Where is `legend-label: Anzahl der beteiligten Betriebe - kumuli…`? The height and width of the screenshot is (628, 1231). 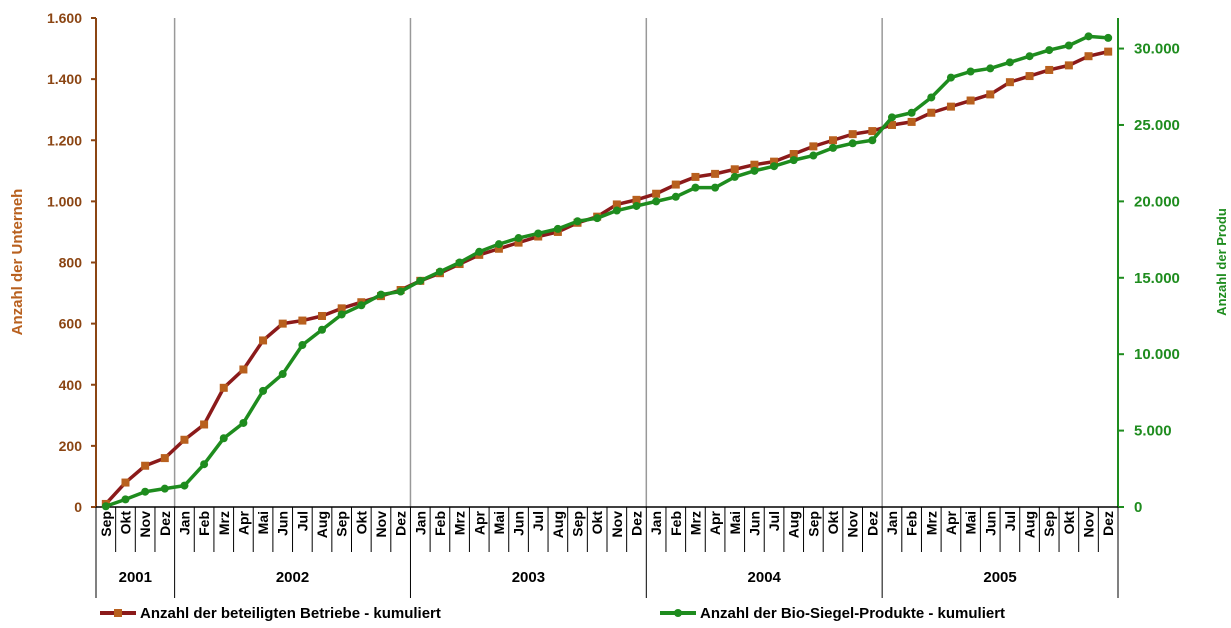
legend-label: Anzahl der beteiligten Betriebe - kumuli… is located at coordinates (290, 613).